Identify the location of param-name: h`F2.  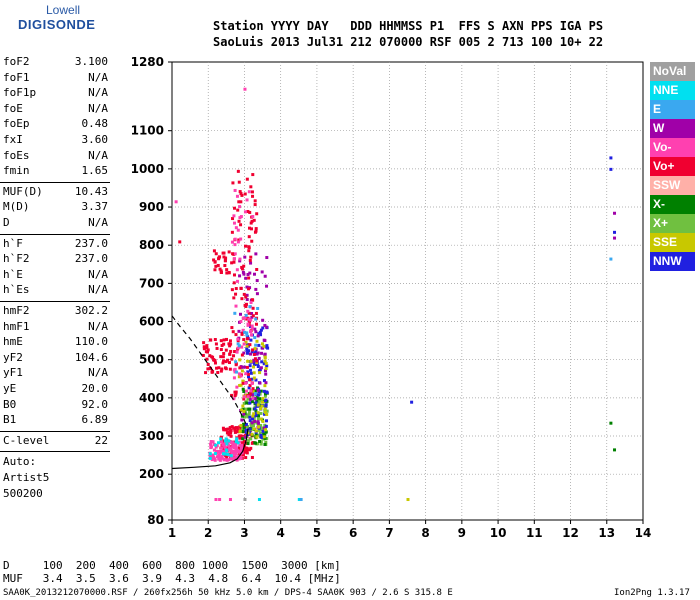
(16, 259).